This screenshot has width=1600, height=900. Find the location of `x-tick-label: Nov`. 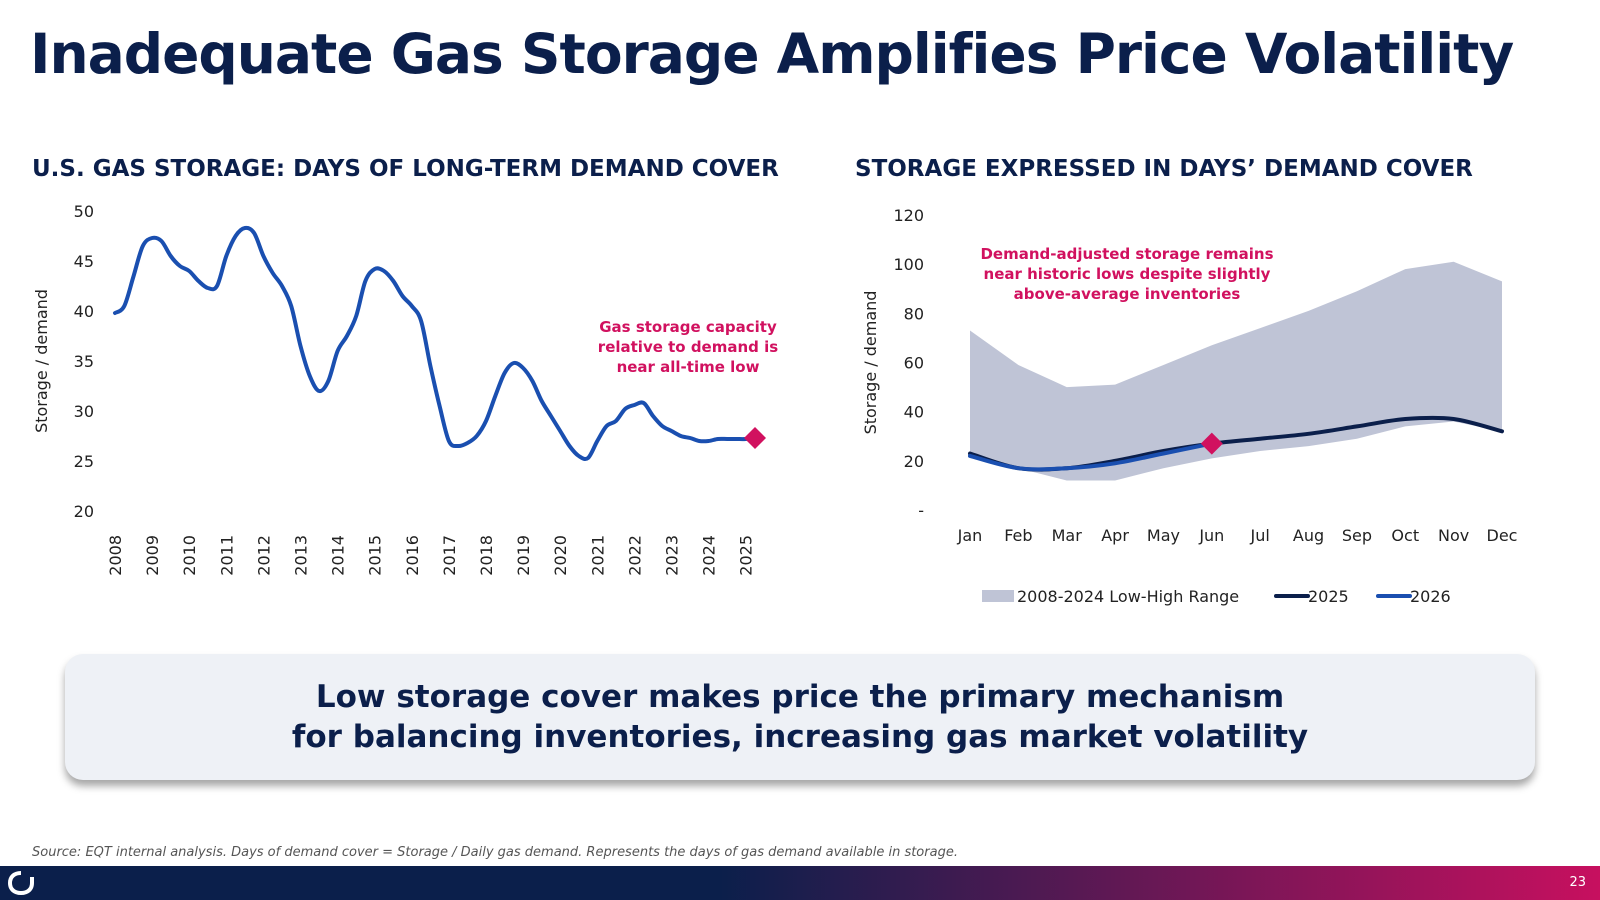

x-tick-label: Nov is located at coordinates (1453, 535).